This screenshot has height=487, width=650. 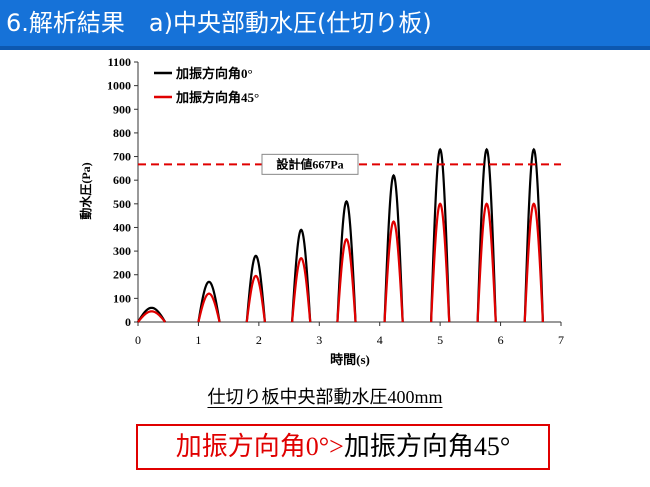 What do you see at coordinates (319, 340) in the screenshot?
I see `x-tick-label: 3` at bounding box center [319, 340].